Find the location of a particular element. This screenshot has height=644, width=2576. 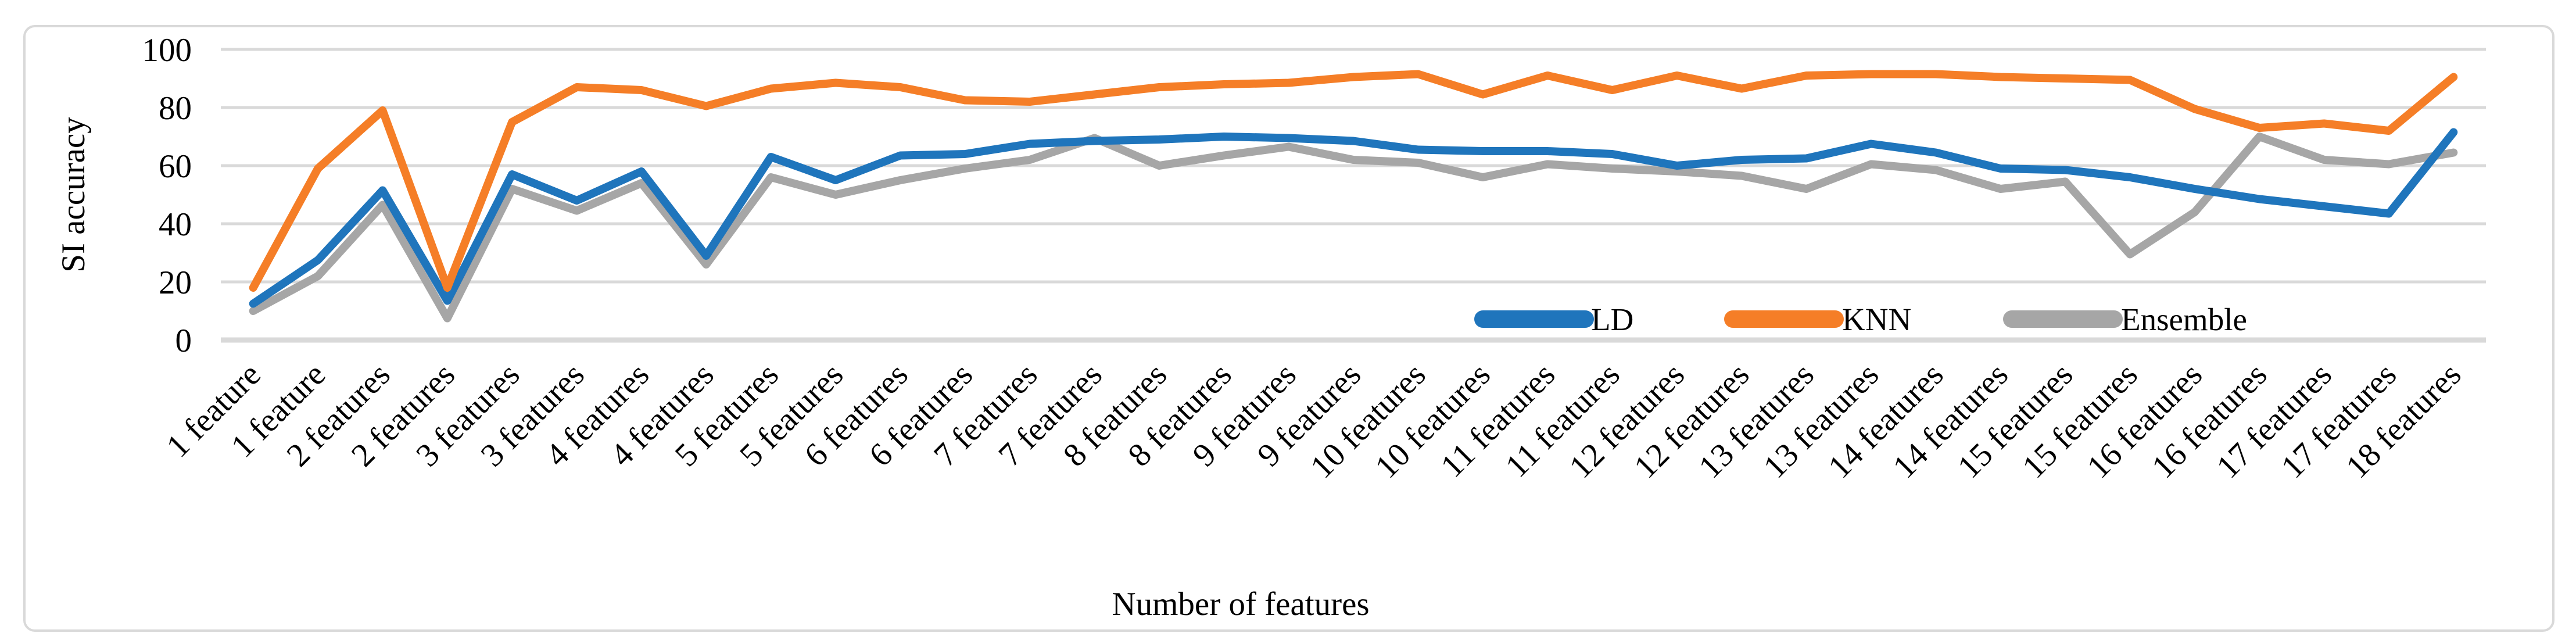

y-tick-label: 60 is located at coordinates (175, 167).